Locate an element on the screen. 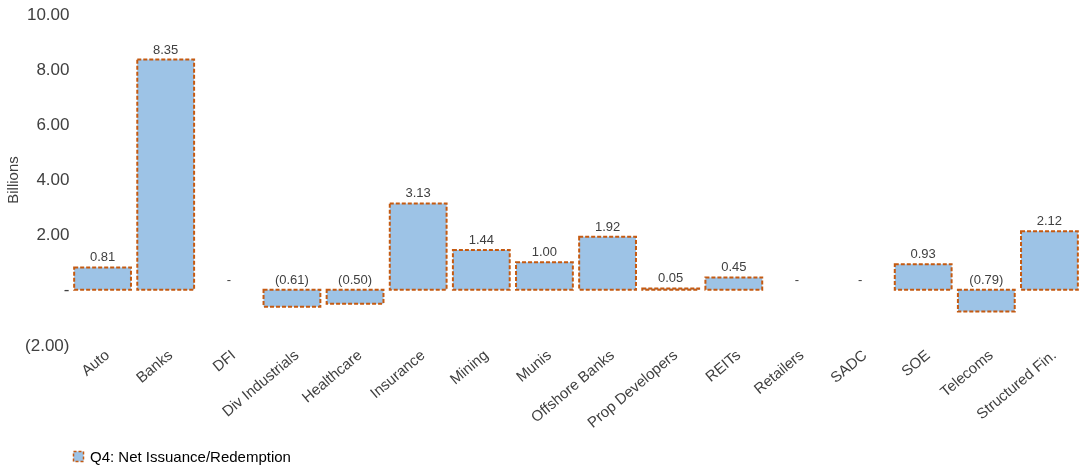 The image size is (1086, 470). data-label: 0.81 is located at coordinates (102, 257).